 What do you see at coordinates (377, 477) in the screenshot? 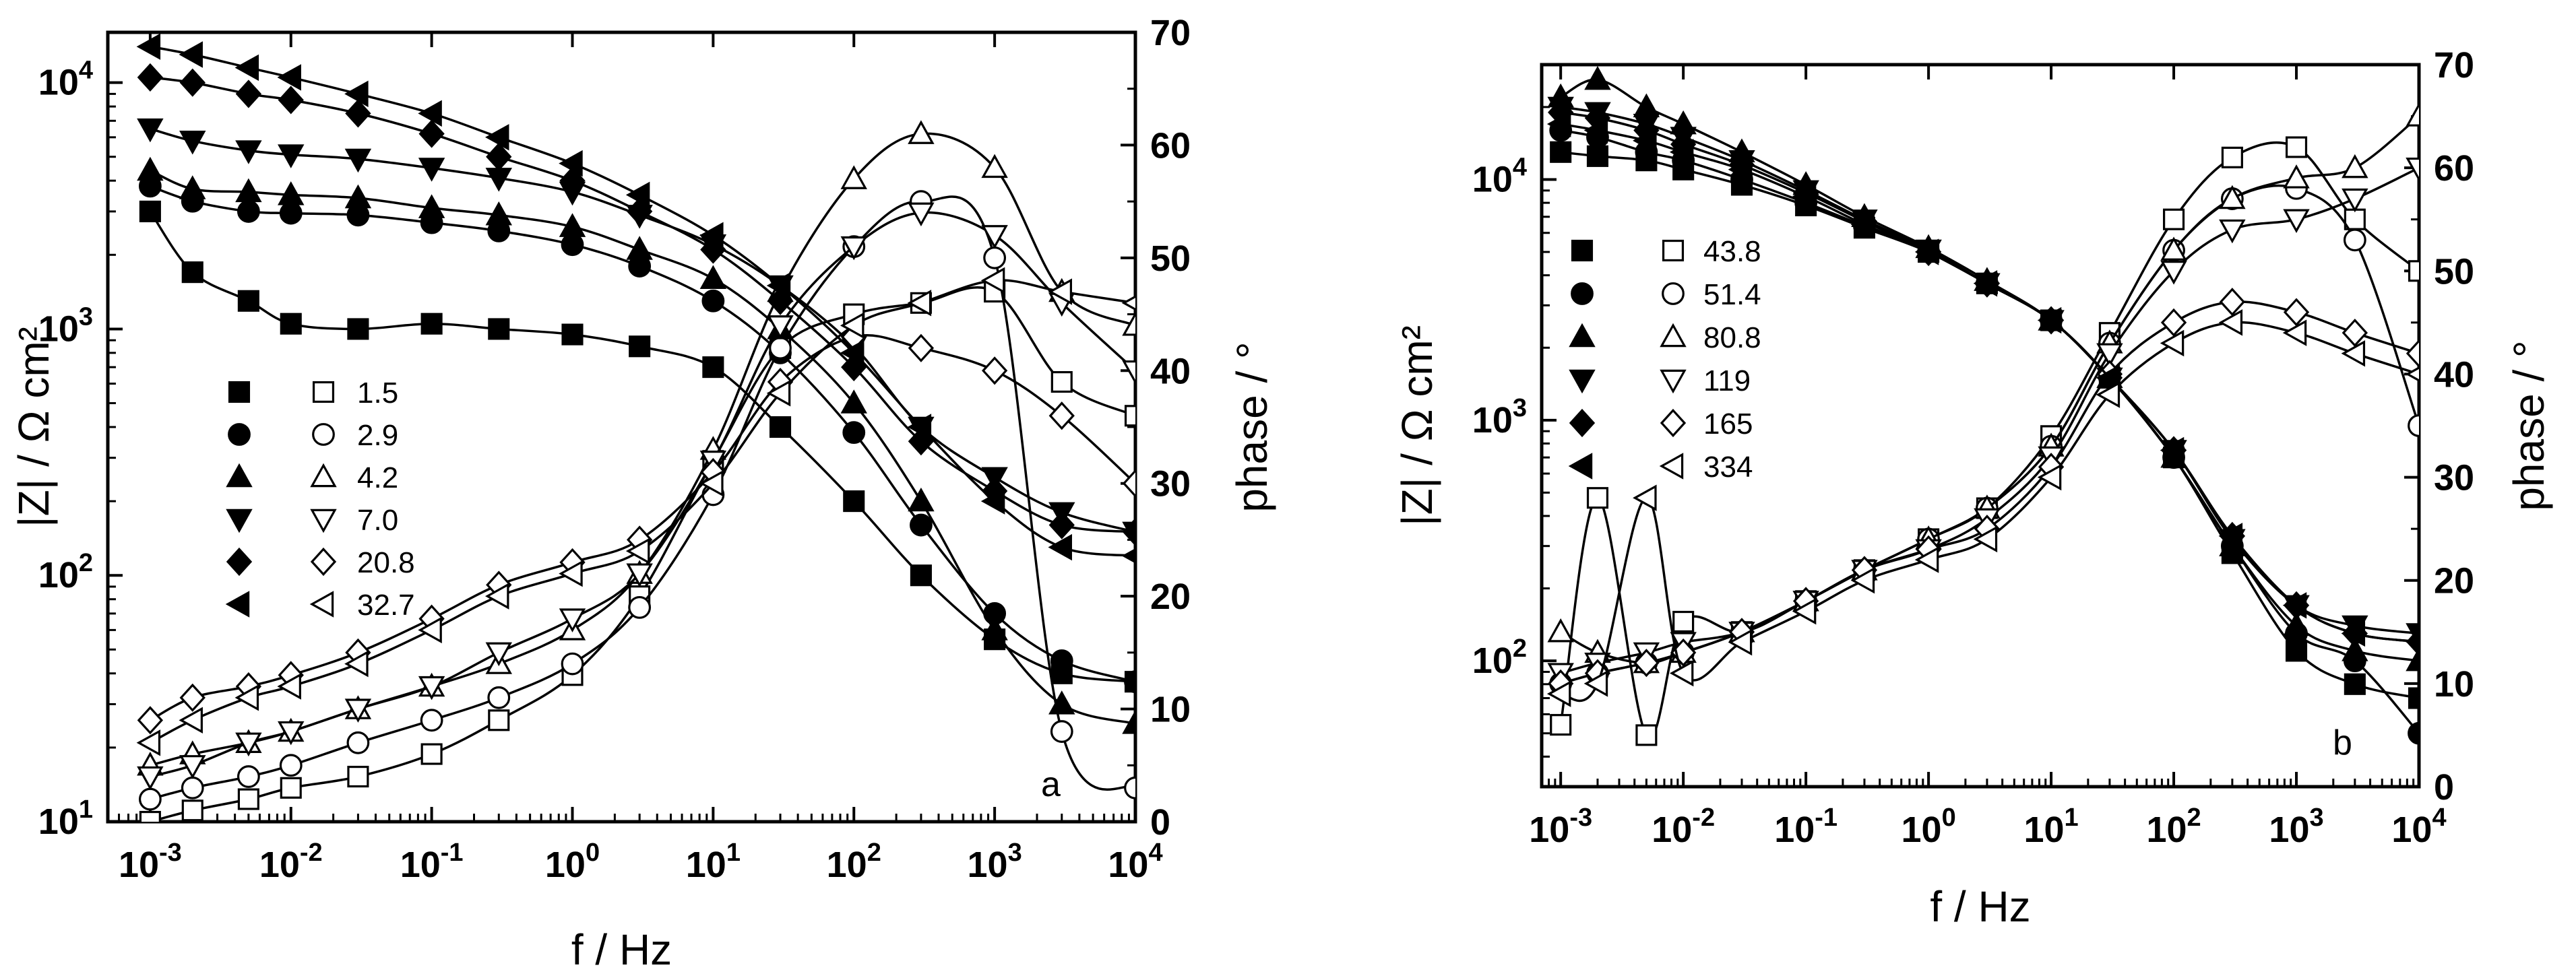
I see `legend-label: 4.2` at bounding box center [377, 477].